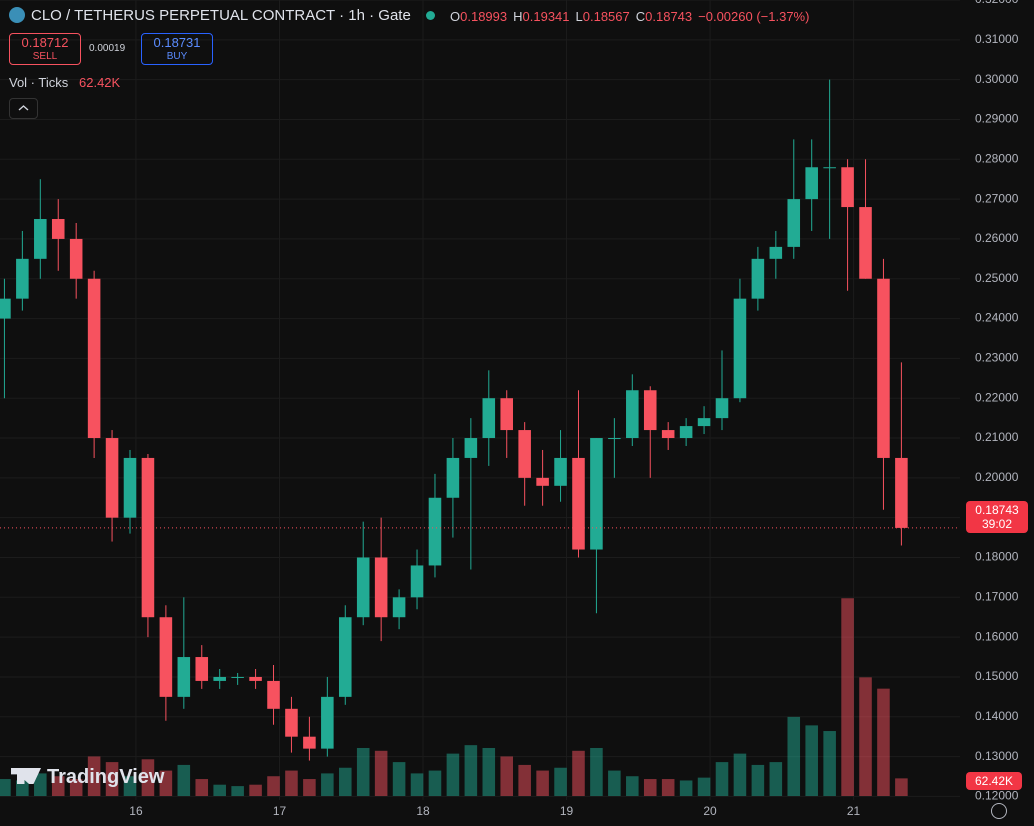  I want to click on x-tick-label: 21, so click(854, 811).